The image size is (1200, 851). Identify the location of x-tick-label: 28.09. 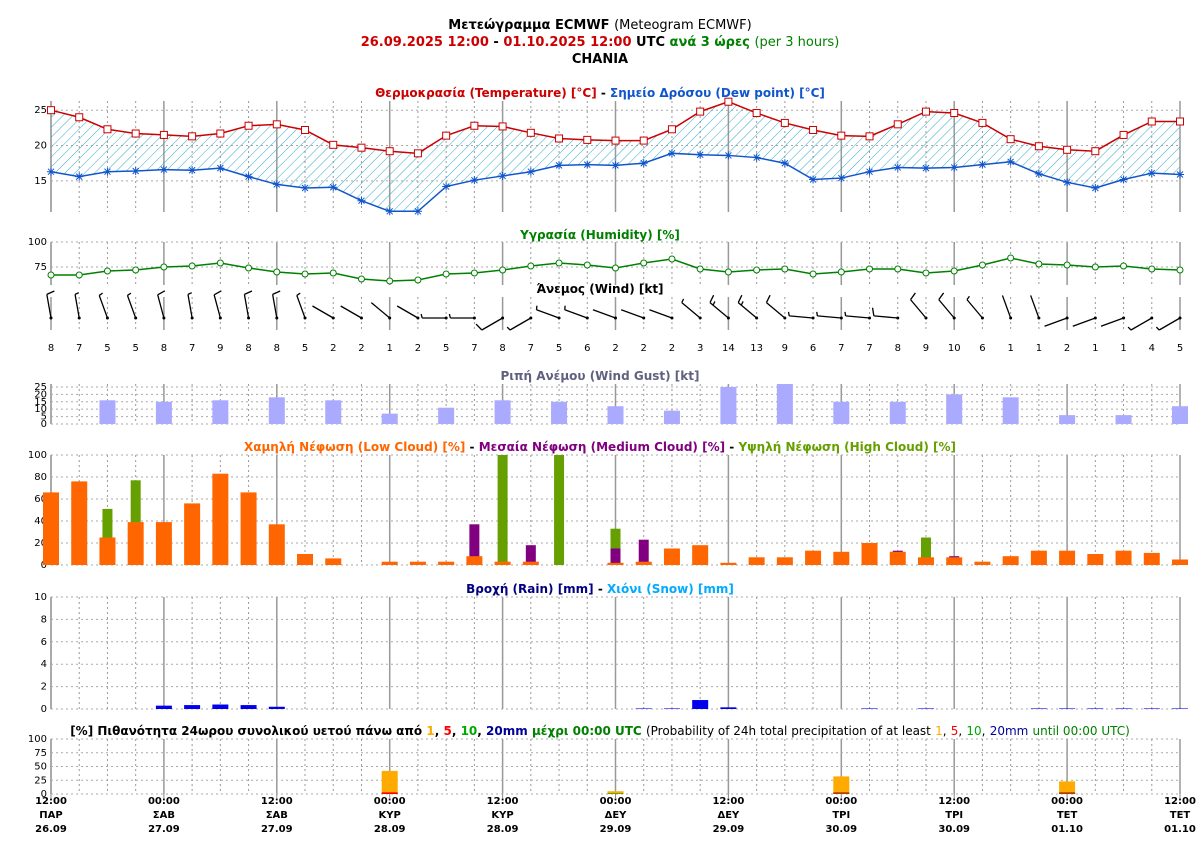
(390, 829).